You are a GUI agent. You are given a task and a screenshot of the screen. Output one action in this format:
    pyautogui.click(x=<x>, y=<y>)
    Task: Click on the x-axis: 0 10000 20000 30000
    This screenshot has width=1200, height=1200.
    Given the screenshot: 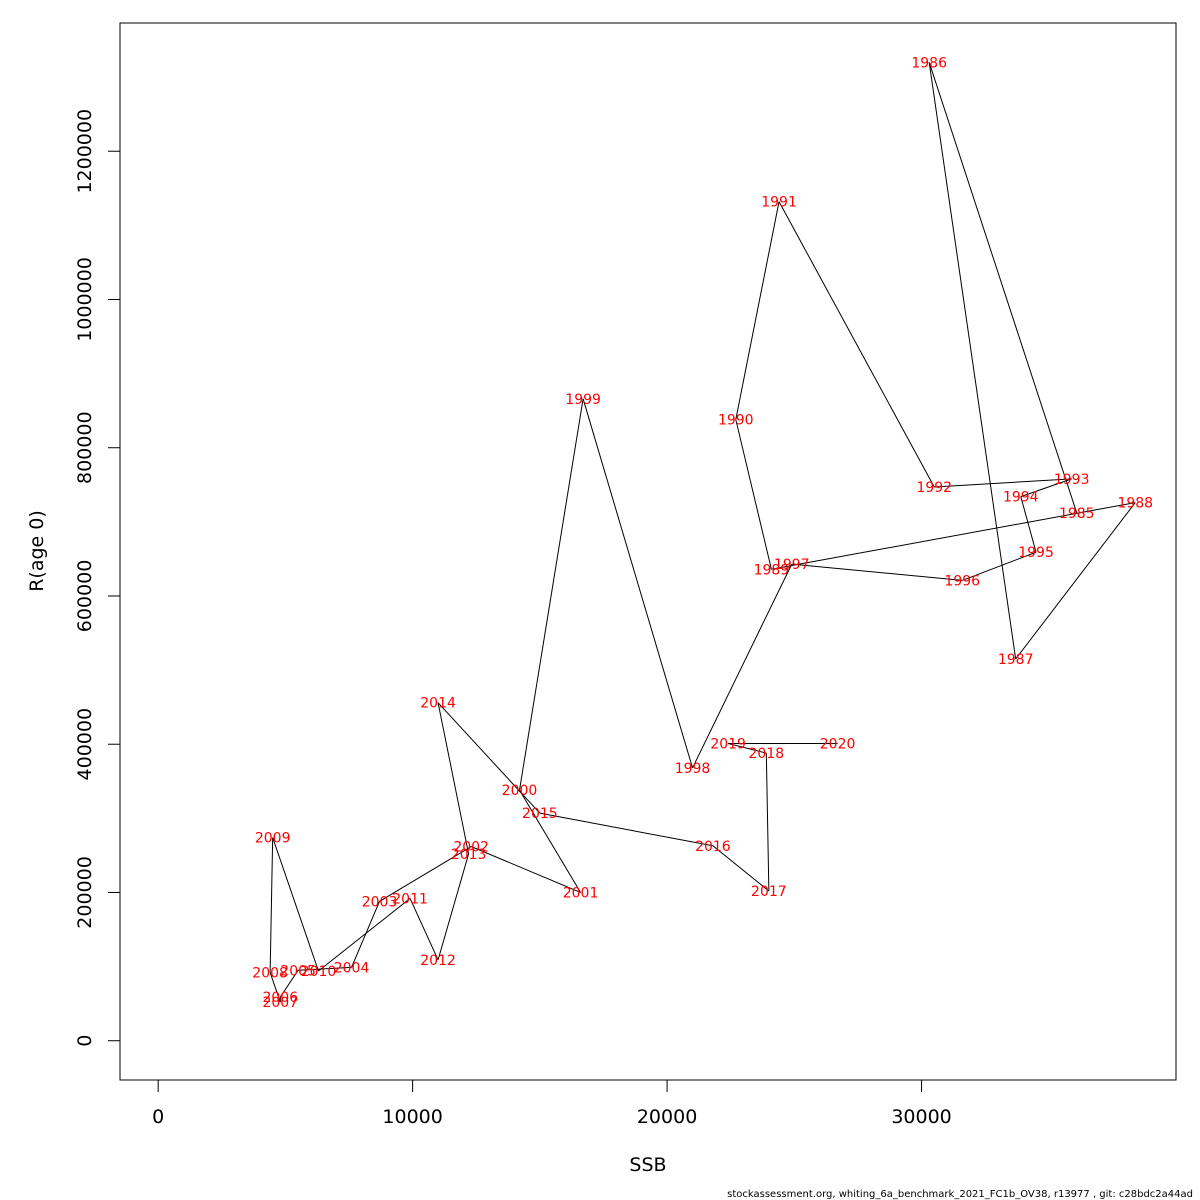 What is the action you would take?
    pyautogui.click(x=552, y=1103)
    